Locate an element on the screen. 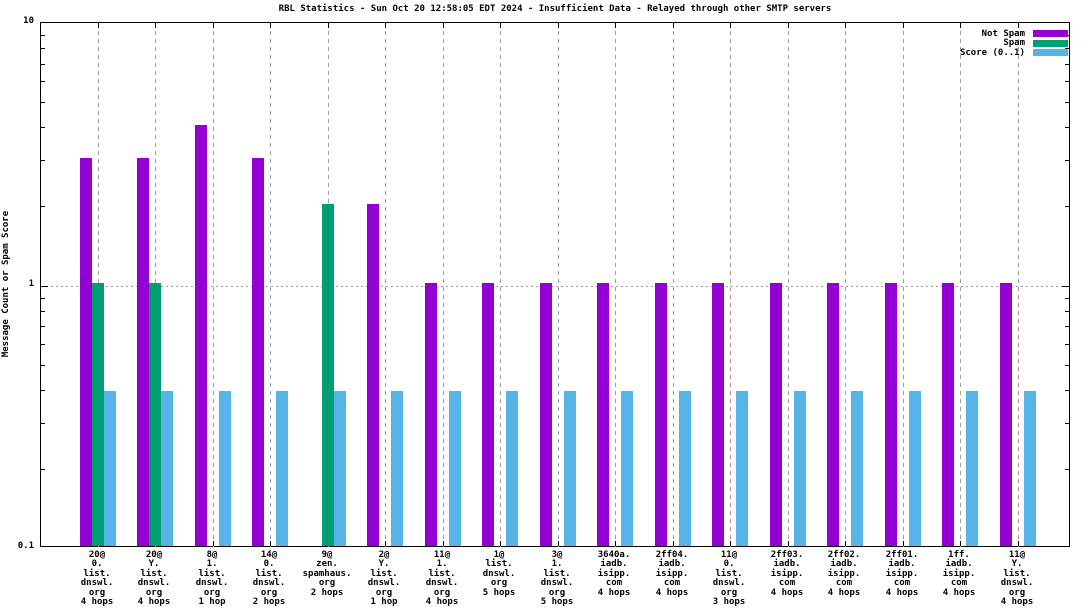 The width and height of the screenshot is (1088, 612). x-category-label: 3@ 1. list. dnswl. org 5 hops is located at coordinates (557, 579).